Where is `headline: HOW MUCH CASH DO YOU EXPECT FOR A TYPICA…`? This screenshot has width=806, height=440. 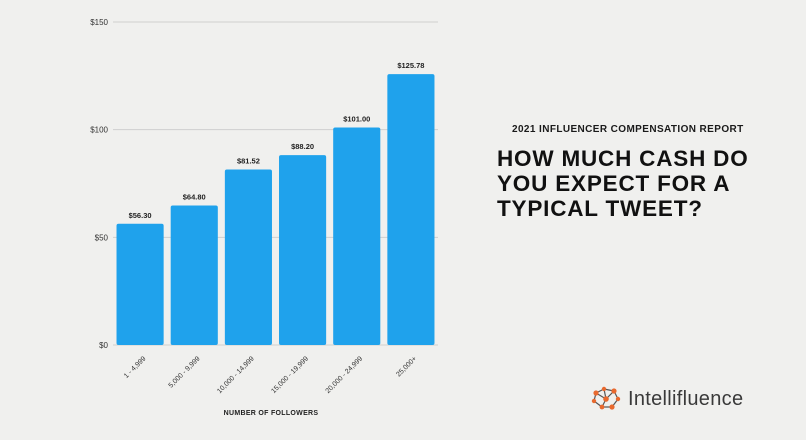
headline: HOW MUCH CASH DO YOU EXPECT FOR A TYPICA… is located at coordinates (647, 183).